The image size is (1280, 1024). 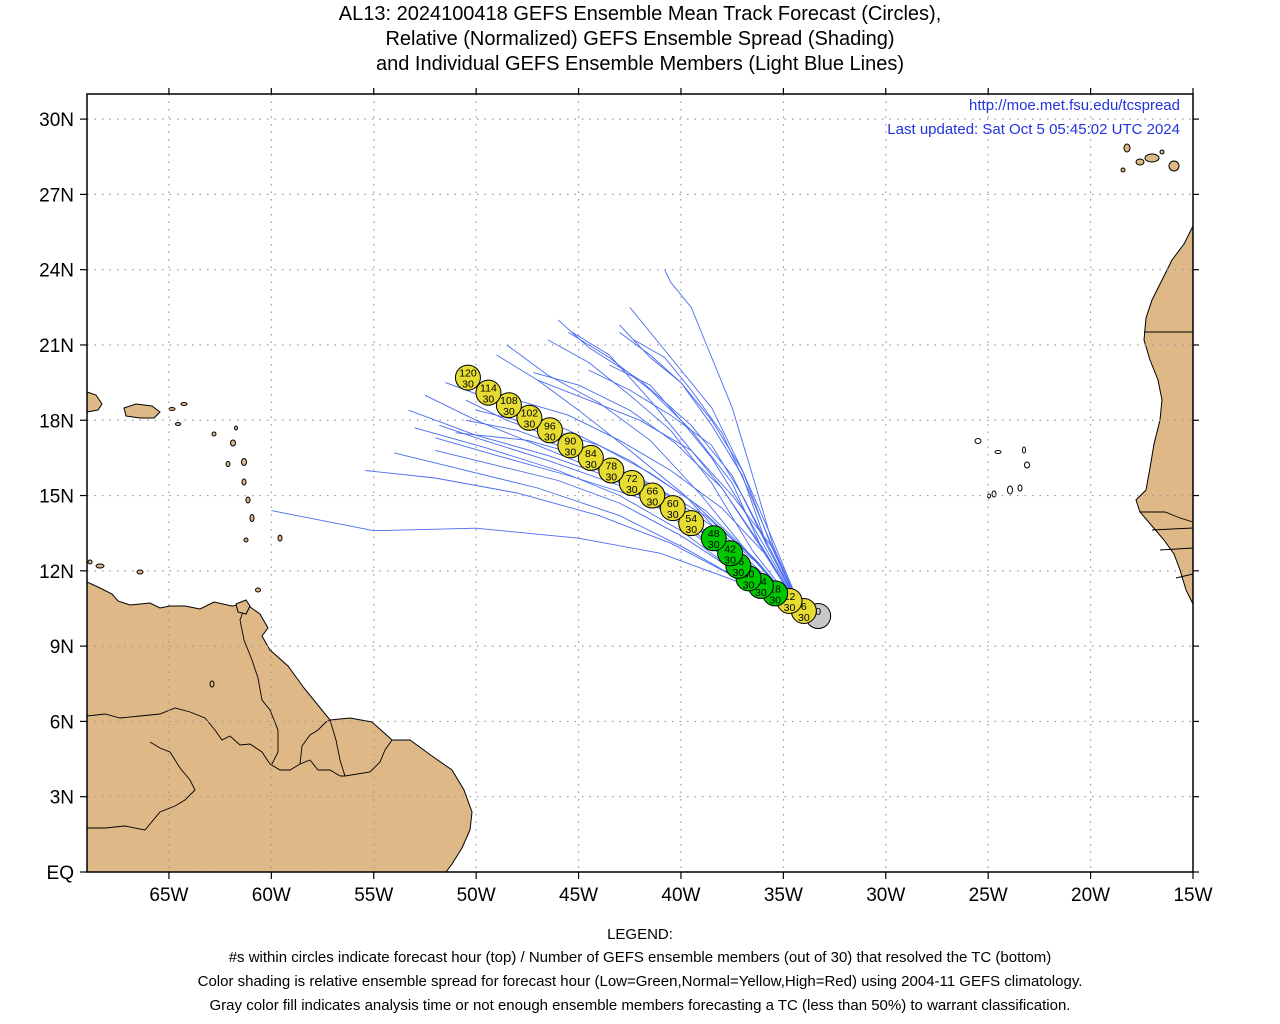 What do you see at coordinates (591, 454) in the screenshot?
I see `forecast-hour-label: 84` at bounding box center [591, 454].